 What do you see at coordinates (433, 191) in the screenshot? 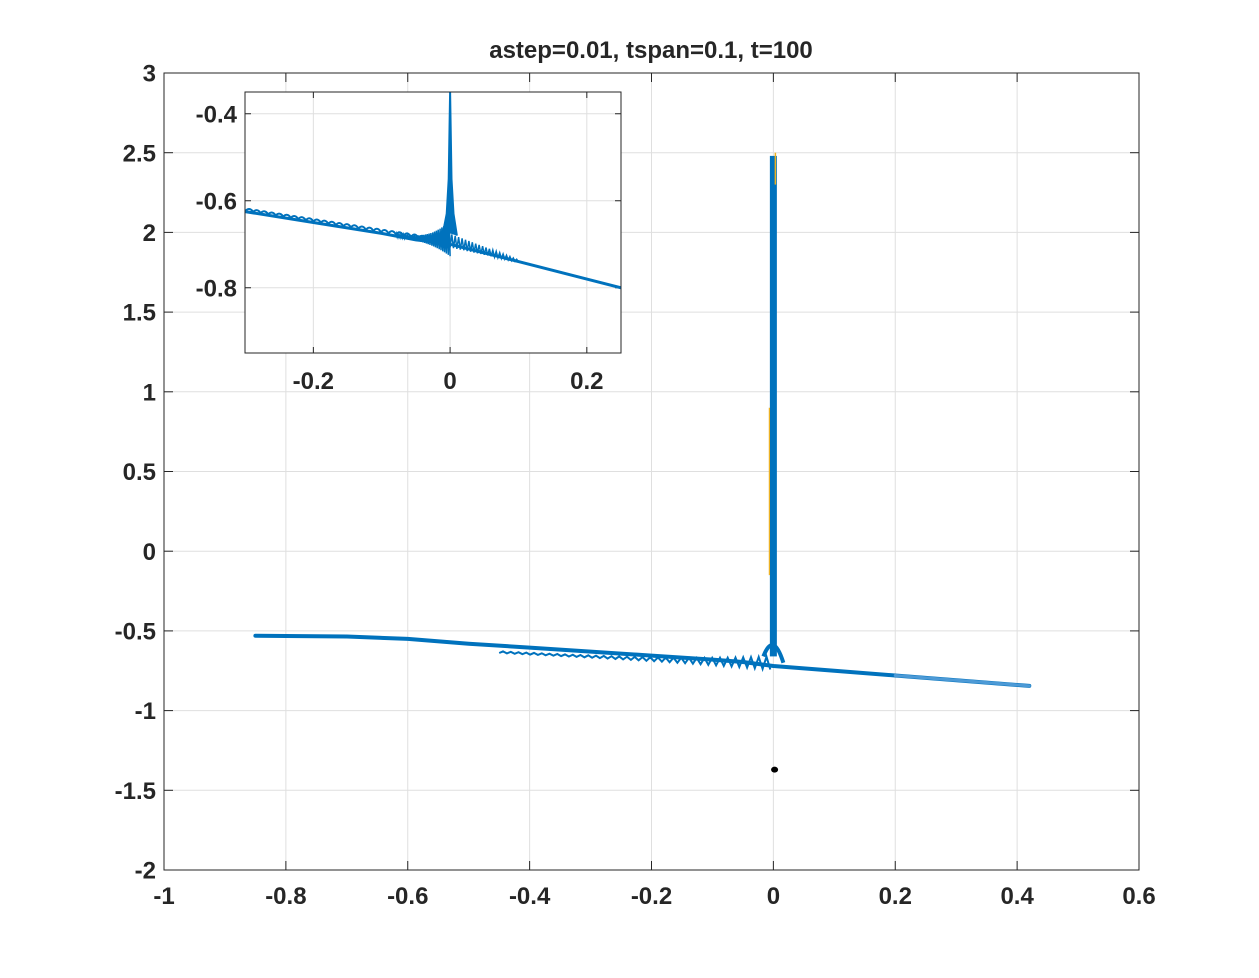
I see `inset-data-layer` at bounding box center [433, 191].